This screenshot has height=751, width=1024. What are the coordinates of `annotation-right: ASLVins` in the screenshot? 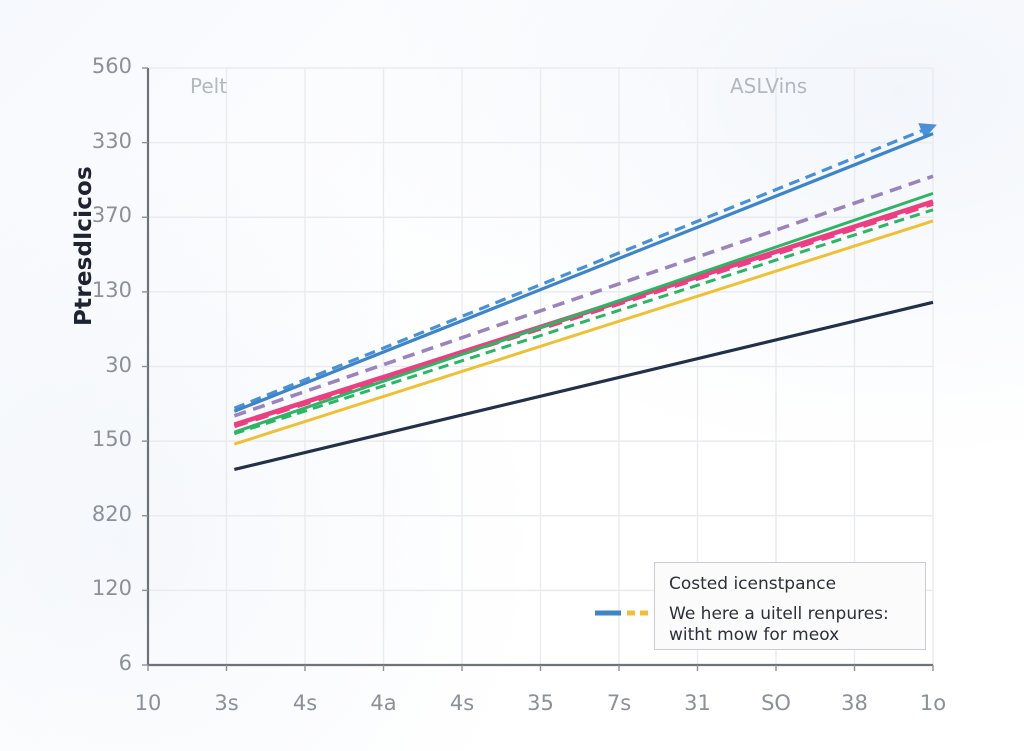 It's located at (769, 86).